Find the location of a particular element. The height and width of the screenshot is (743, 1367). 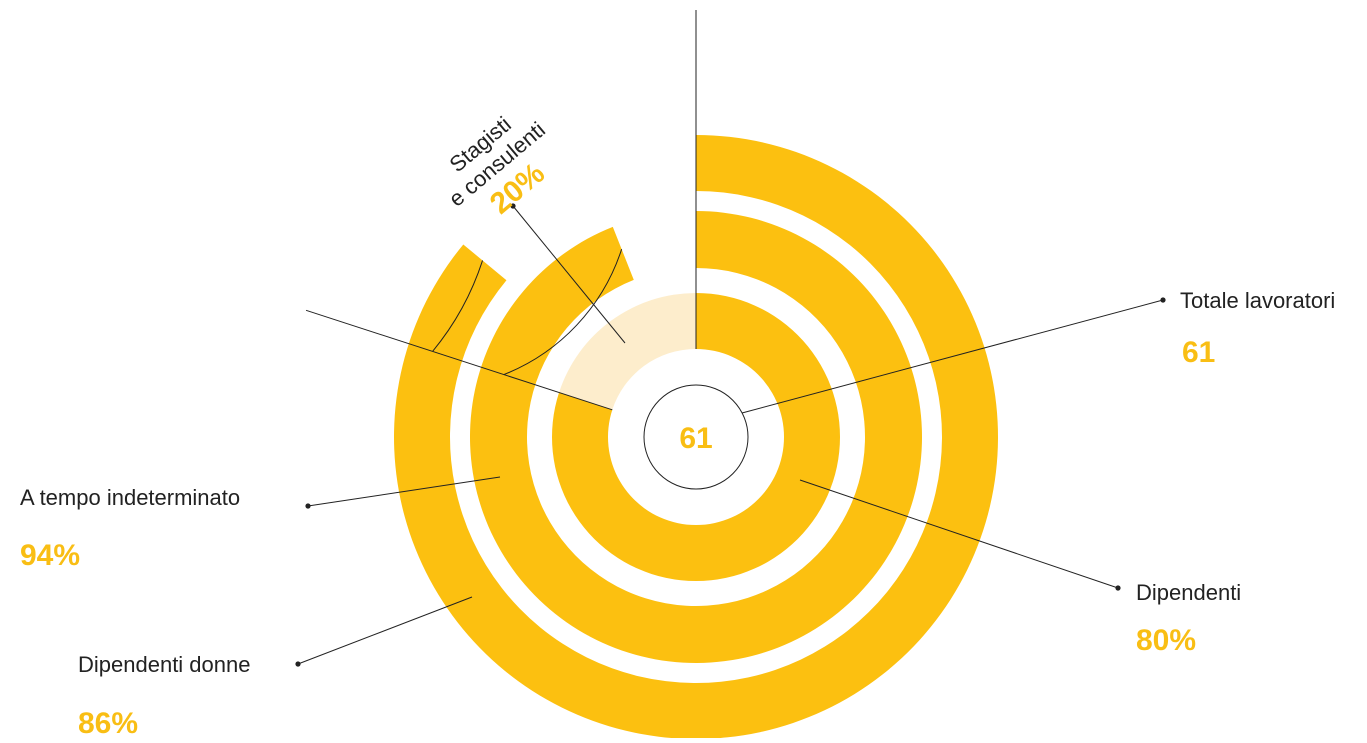

center-circle is located at coordinates (696, 437).